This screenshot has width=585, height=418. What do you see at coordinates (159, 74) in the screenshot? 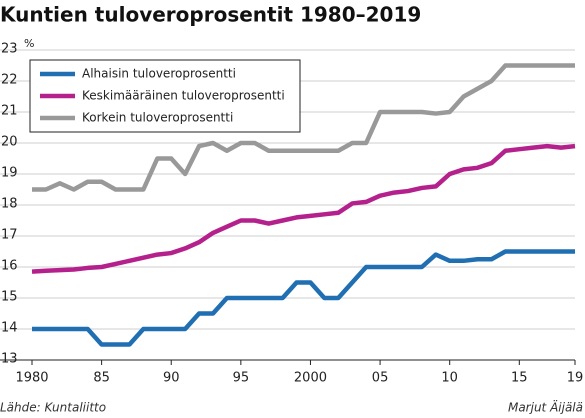
I see `legend-label: Alhaisin tuloveroprosentti` at bounding box center [159, 74].